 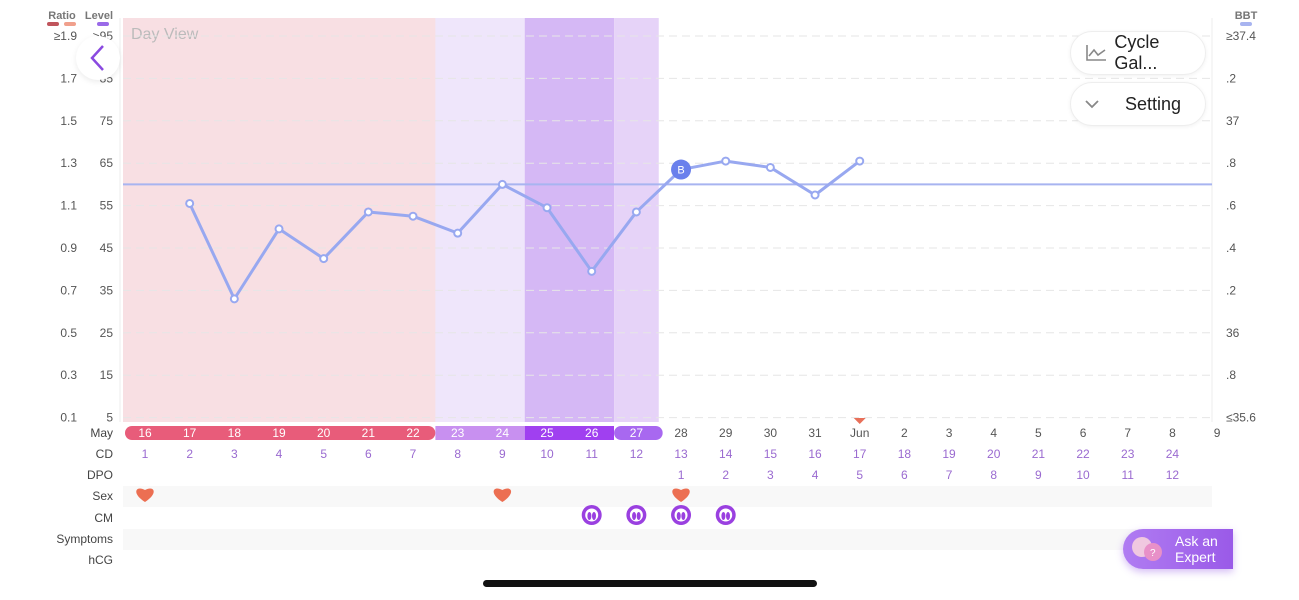 I want to click on level-swatch, so click(x=103, y=24).